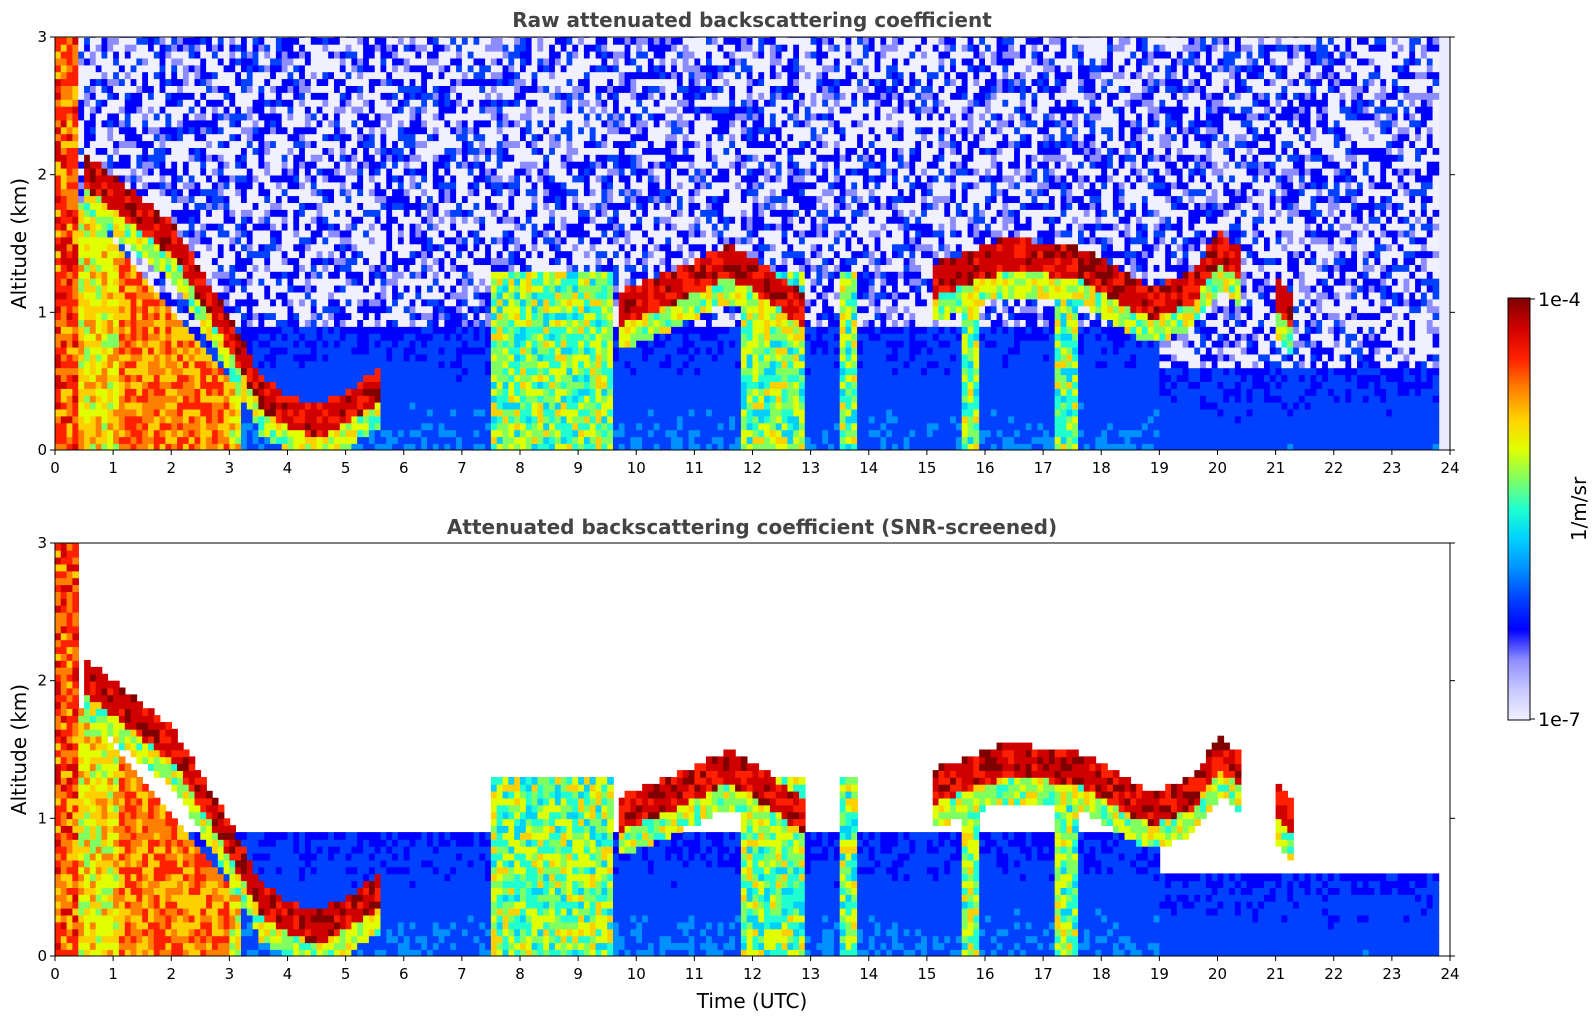 Image resolution: width=1595 pixels, height=1020 pixels. What do you see at coordinates (520, 974) in the screenshot?
I see `screened-x-tick-label: 8` at bounding box center [520, 974].